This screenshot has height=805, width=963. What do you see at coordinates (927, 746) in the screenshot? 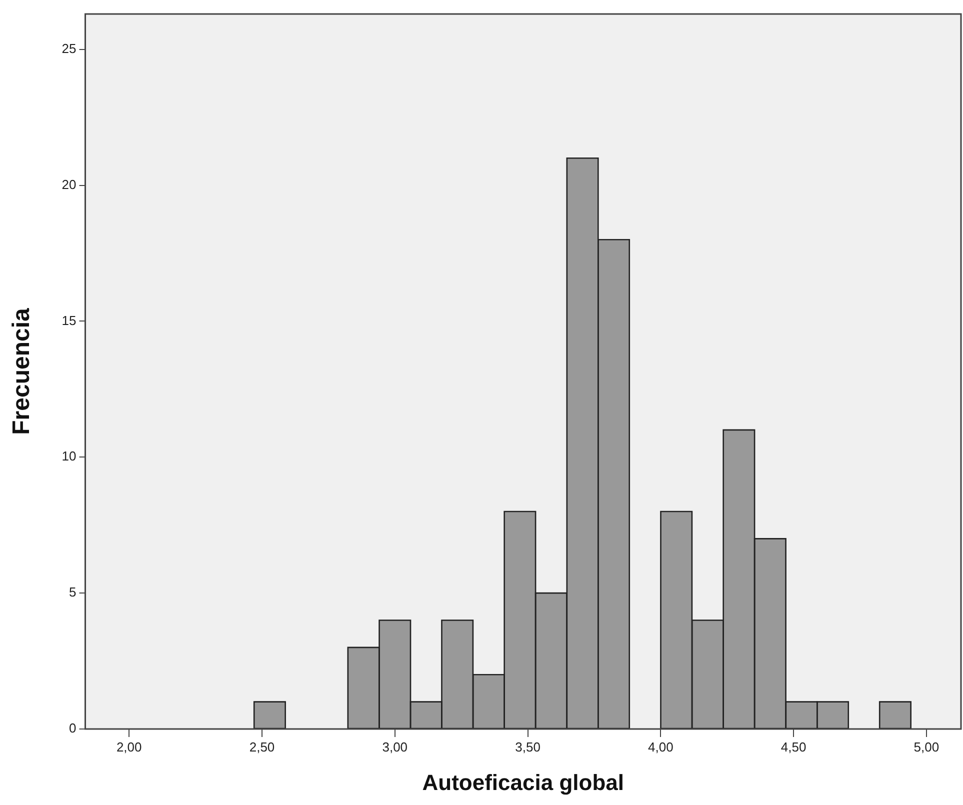
I see `x-tick-label: 5,00` at bounding box center [927, 746].